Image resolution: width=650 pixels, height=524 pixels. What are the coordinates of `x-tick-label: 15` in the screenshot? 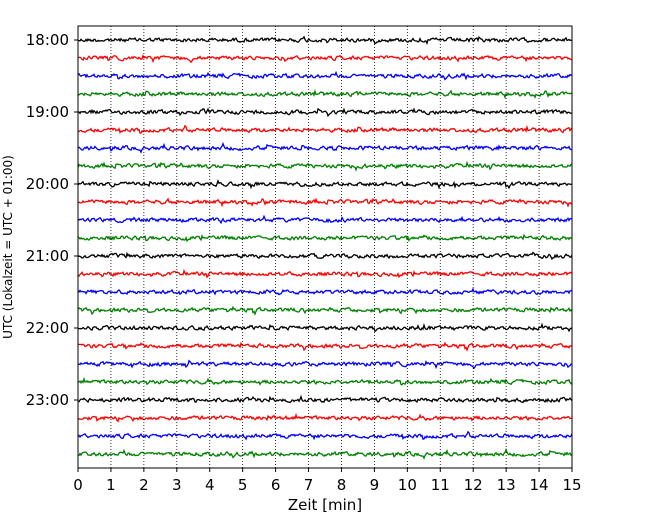 It's located at (571, 485).